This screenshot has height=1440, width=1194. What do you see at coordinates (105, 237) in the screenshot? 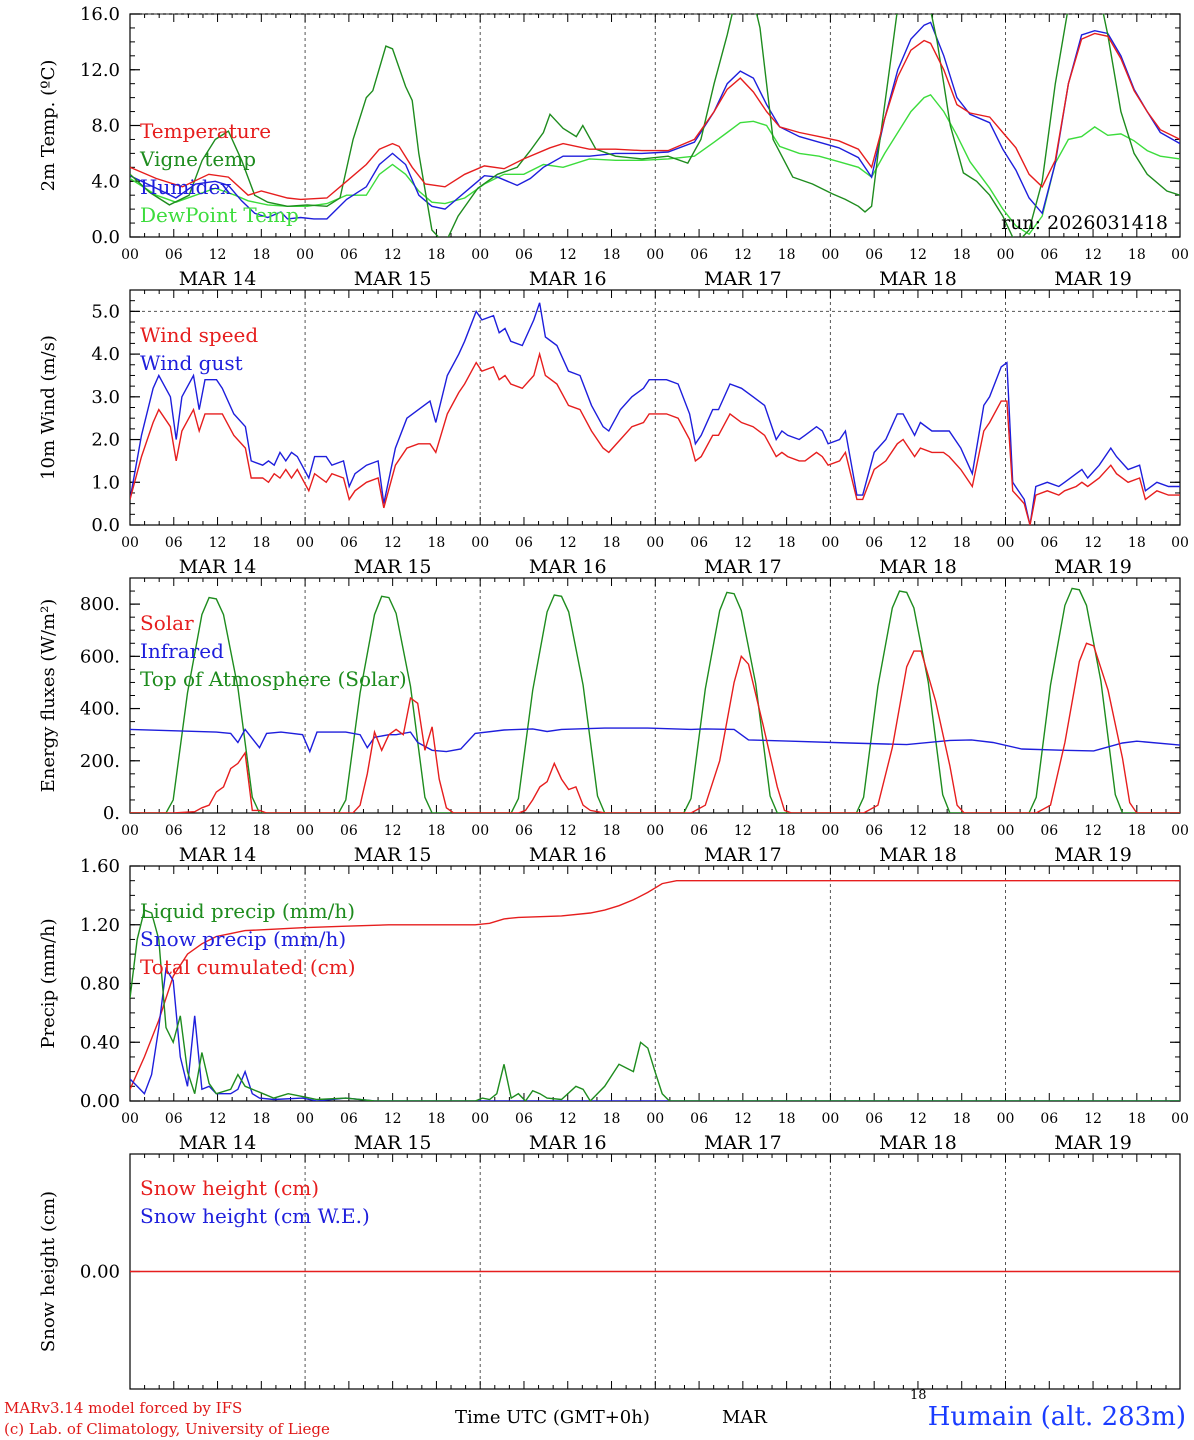
I see `y-tick-label: 0.0` at bounding box center [105, 237].